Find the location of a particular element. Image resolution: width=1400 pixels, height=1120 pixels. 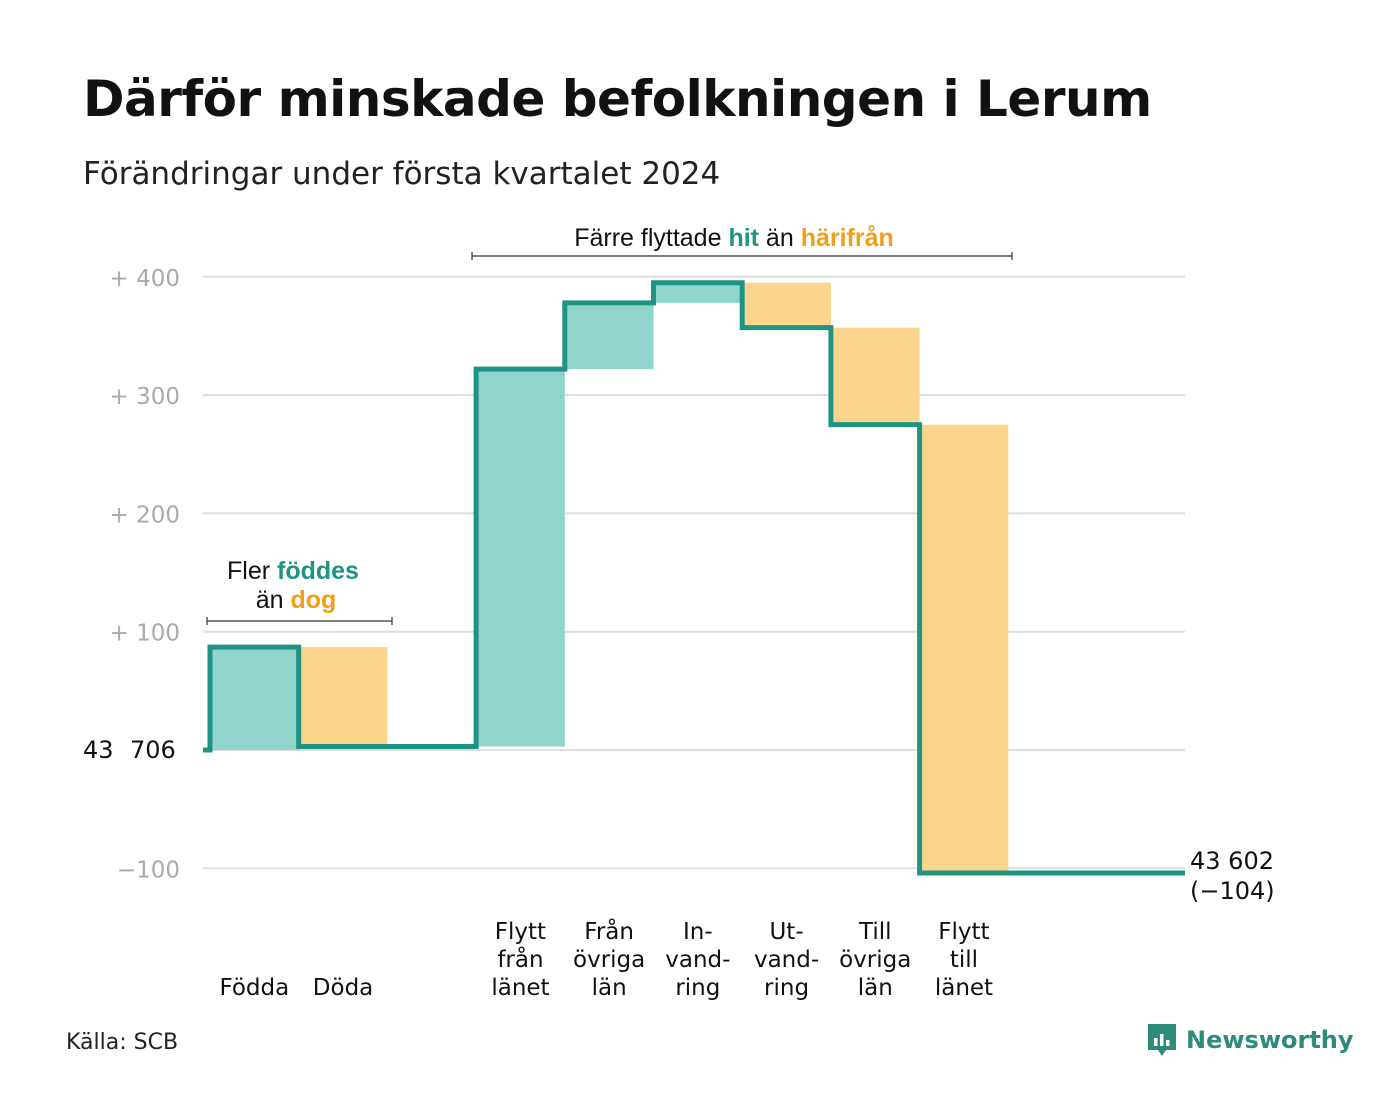

annotation-births-line1: Fler föddes is located at coordinates (293, 571).